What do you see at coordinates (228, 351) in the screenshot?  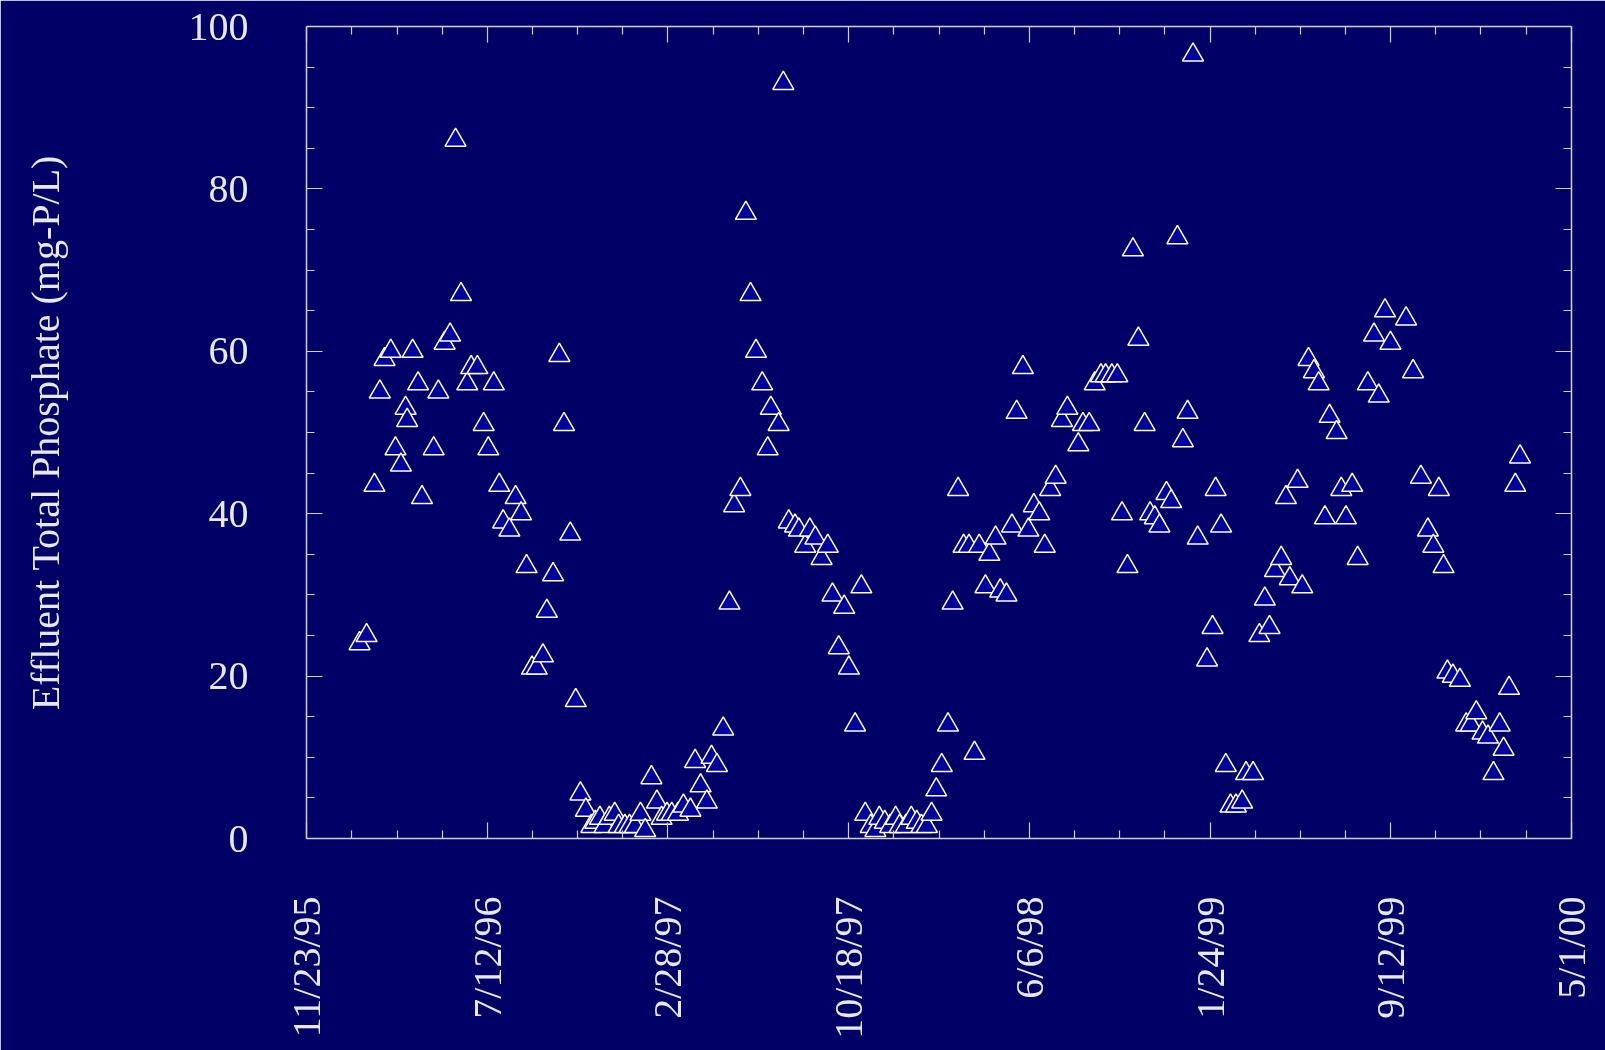 I see `y-tick-label: 60` at bounding box center [228, 351].